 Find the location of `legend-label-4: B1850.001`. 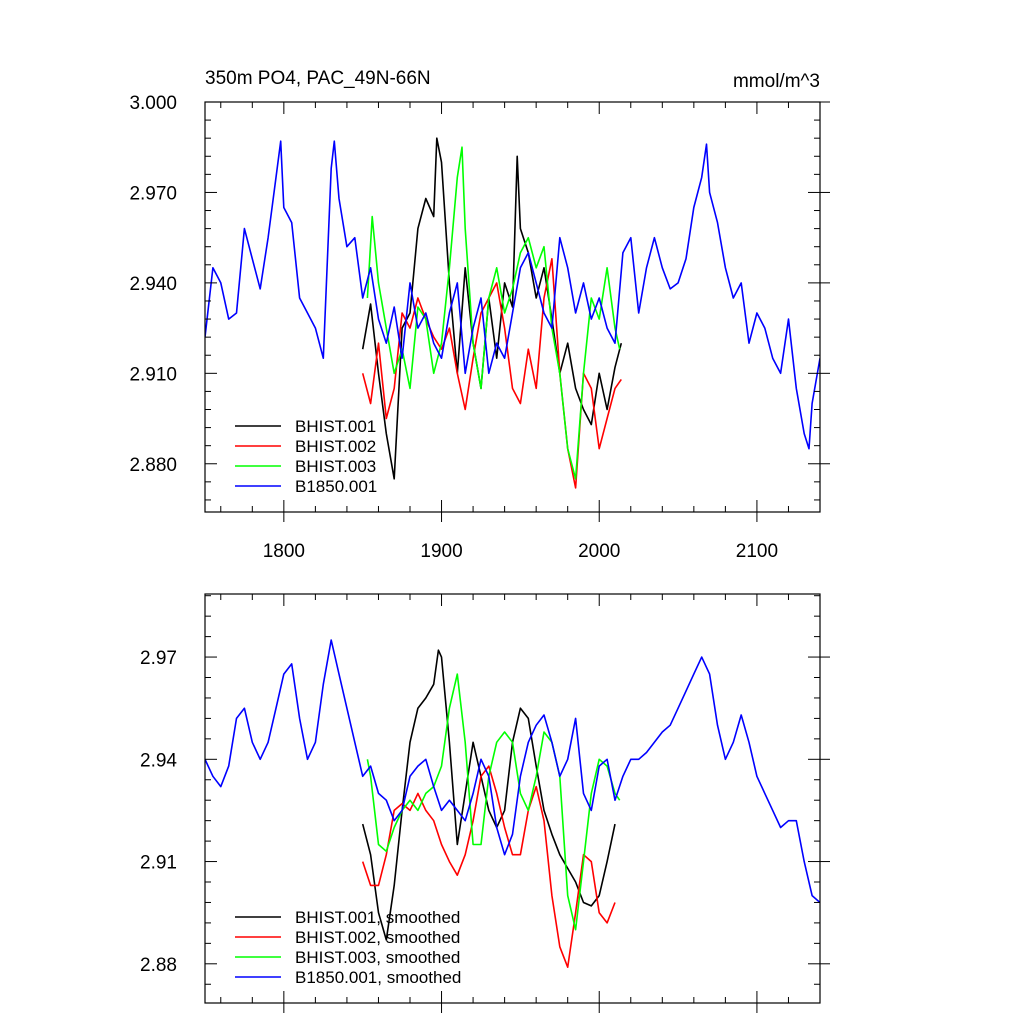

legend-label-4: B1850.001 is located at coordinates (336, 486).